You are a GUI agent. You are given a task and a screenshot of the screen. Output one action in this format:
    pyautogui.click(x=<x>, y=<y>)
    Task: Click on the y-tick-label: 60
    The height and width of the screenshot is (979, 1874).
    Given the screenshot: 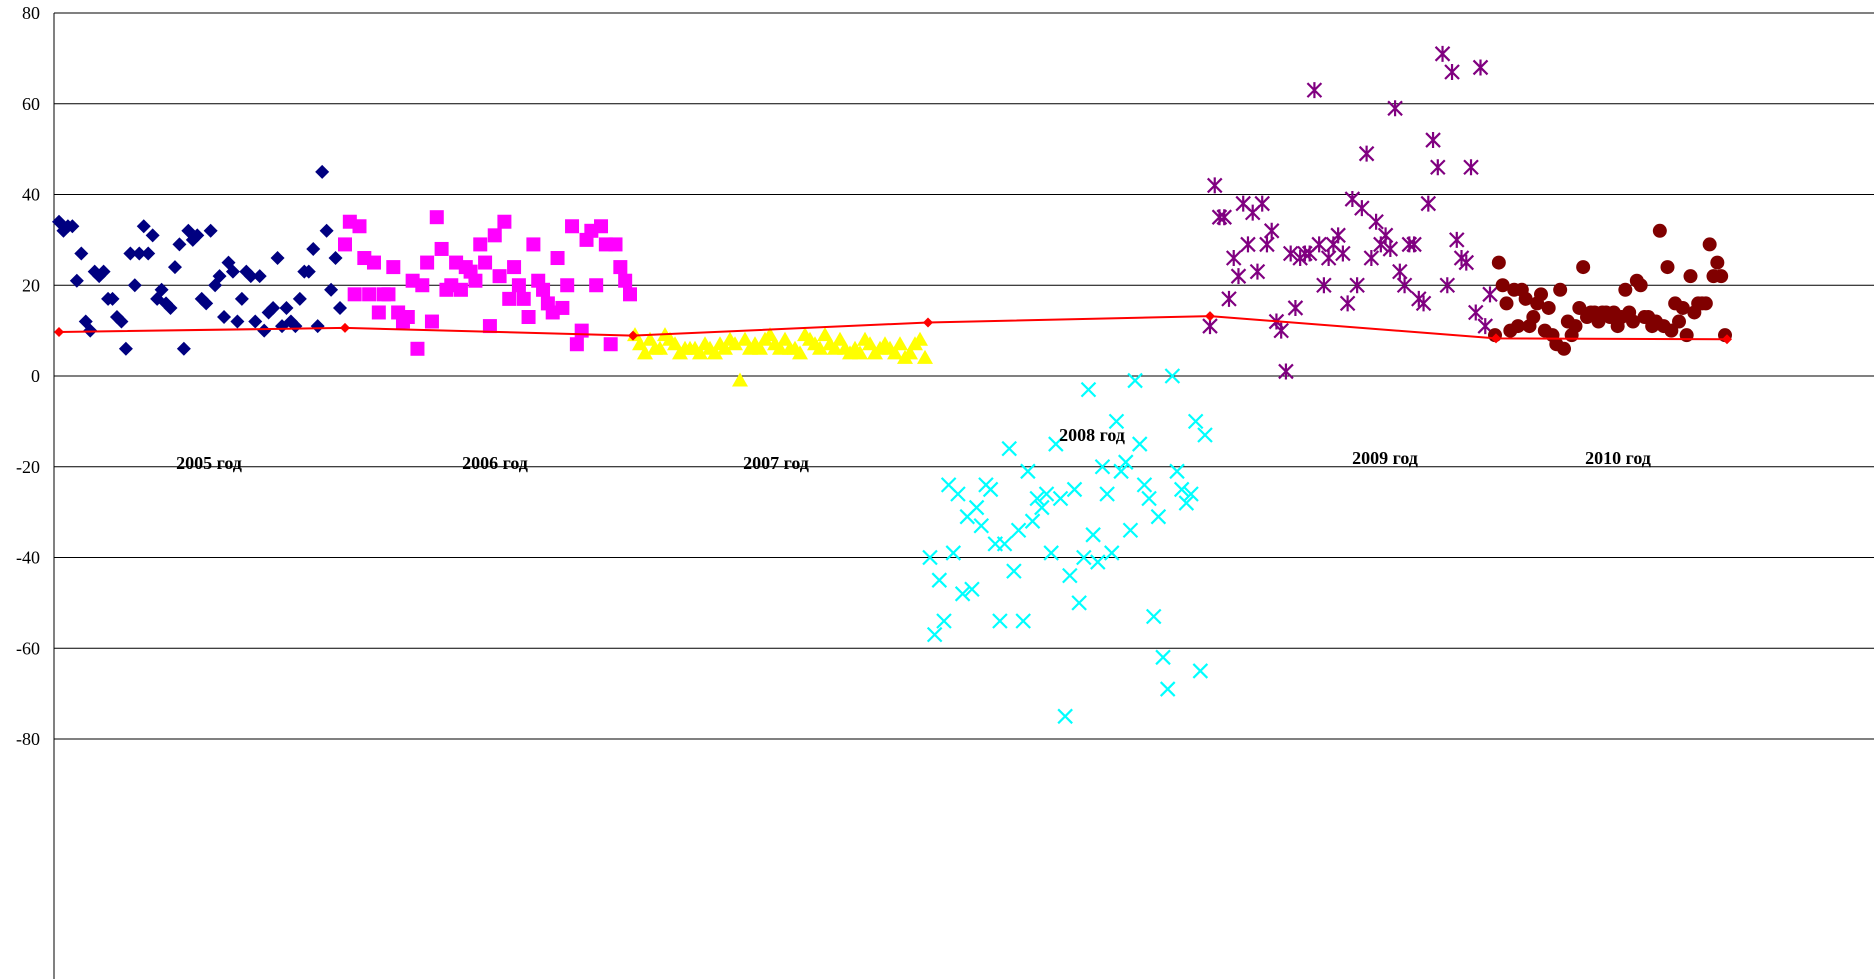 What is the action you would take?
    pyautogui.click(x=31, y=104)
    